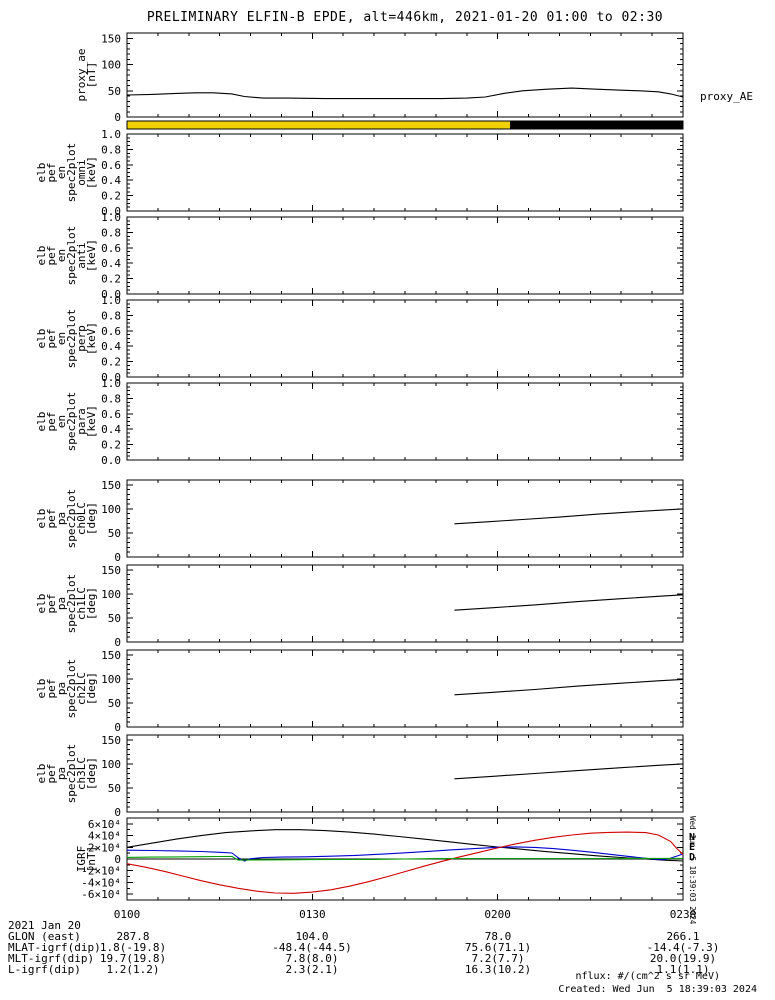  Describe the element at coordinates (404, 858) in the screenshot. I see `series-green` at that location.